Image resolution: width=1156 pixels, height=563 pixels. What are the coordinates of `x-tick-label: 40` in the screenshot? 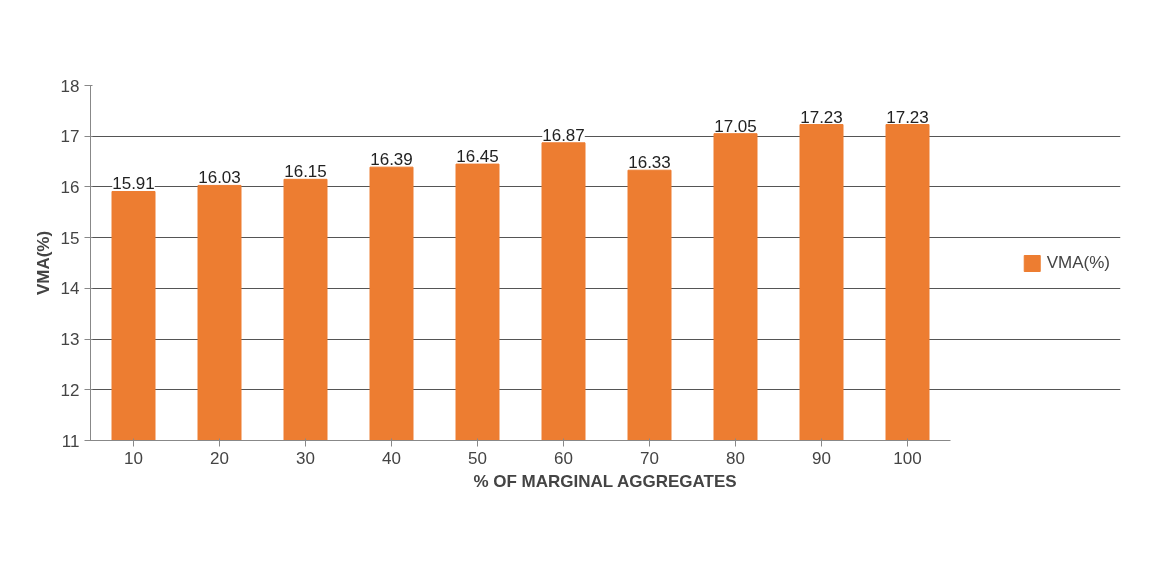 It's located at (391, 458).